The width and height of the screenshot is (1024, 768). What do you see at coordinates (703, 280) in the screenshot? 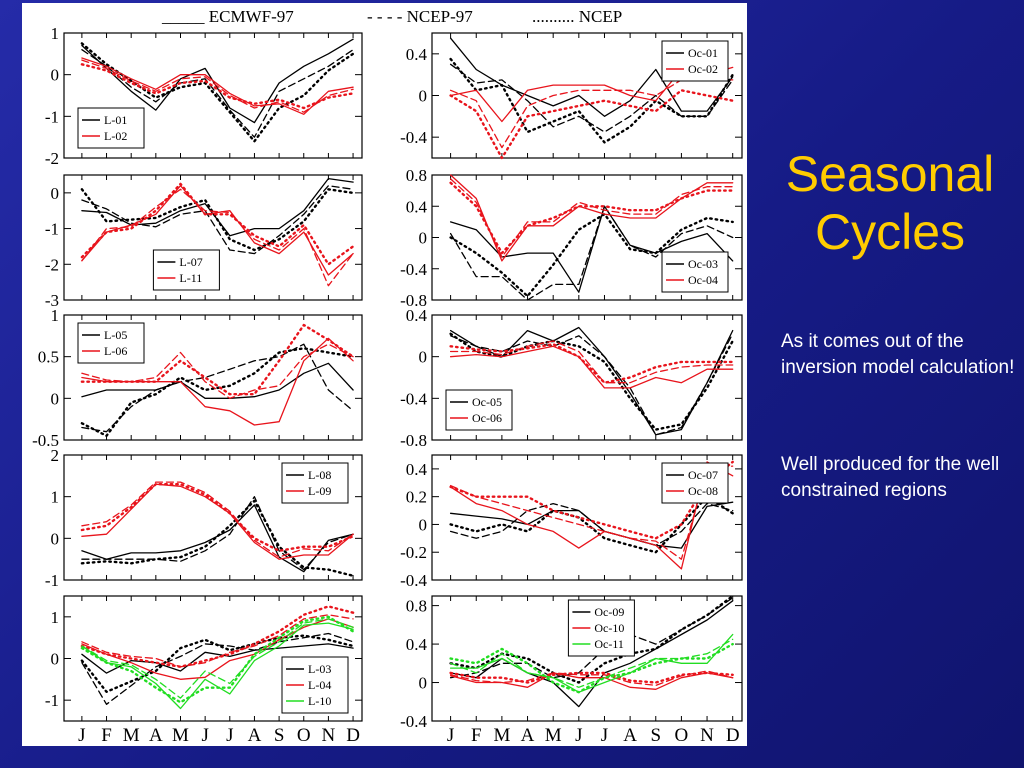
I see `legend-label: Oc-04` at bounding box center [703, 280].